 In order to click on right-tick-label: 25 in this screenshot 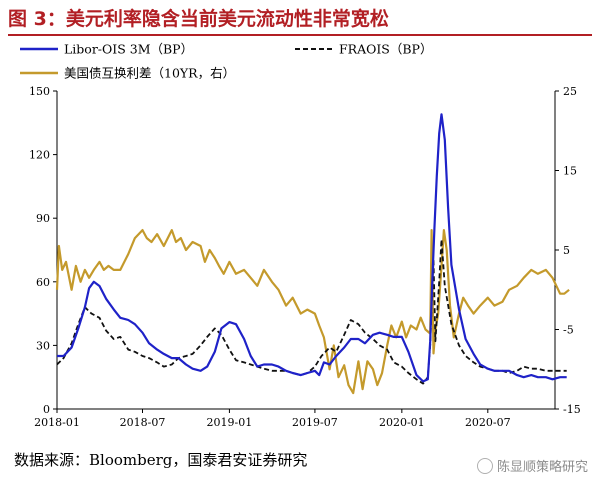, I will do `click(570, 91)`.